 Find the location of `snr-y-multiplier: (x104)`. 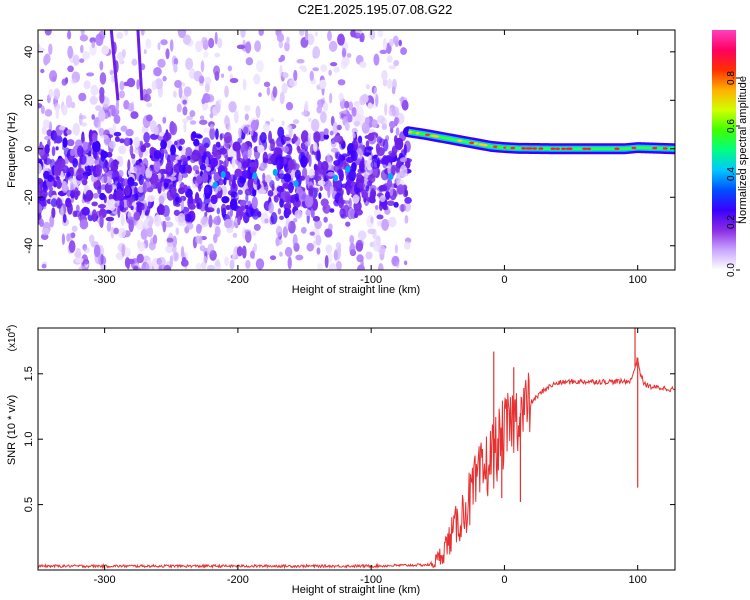

snr-y-multiplier: (x104) is located at coordinates (12, 338).